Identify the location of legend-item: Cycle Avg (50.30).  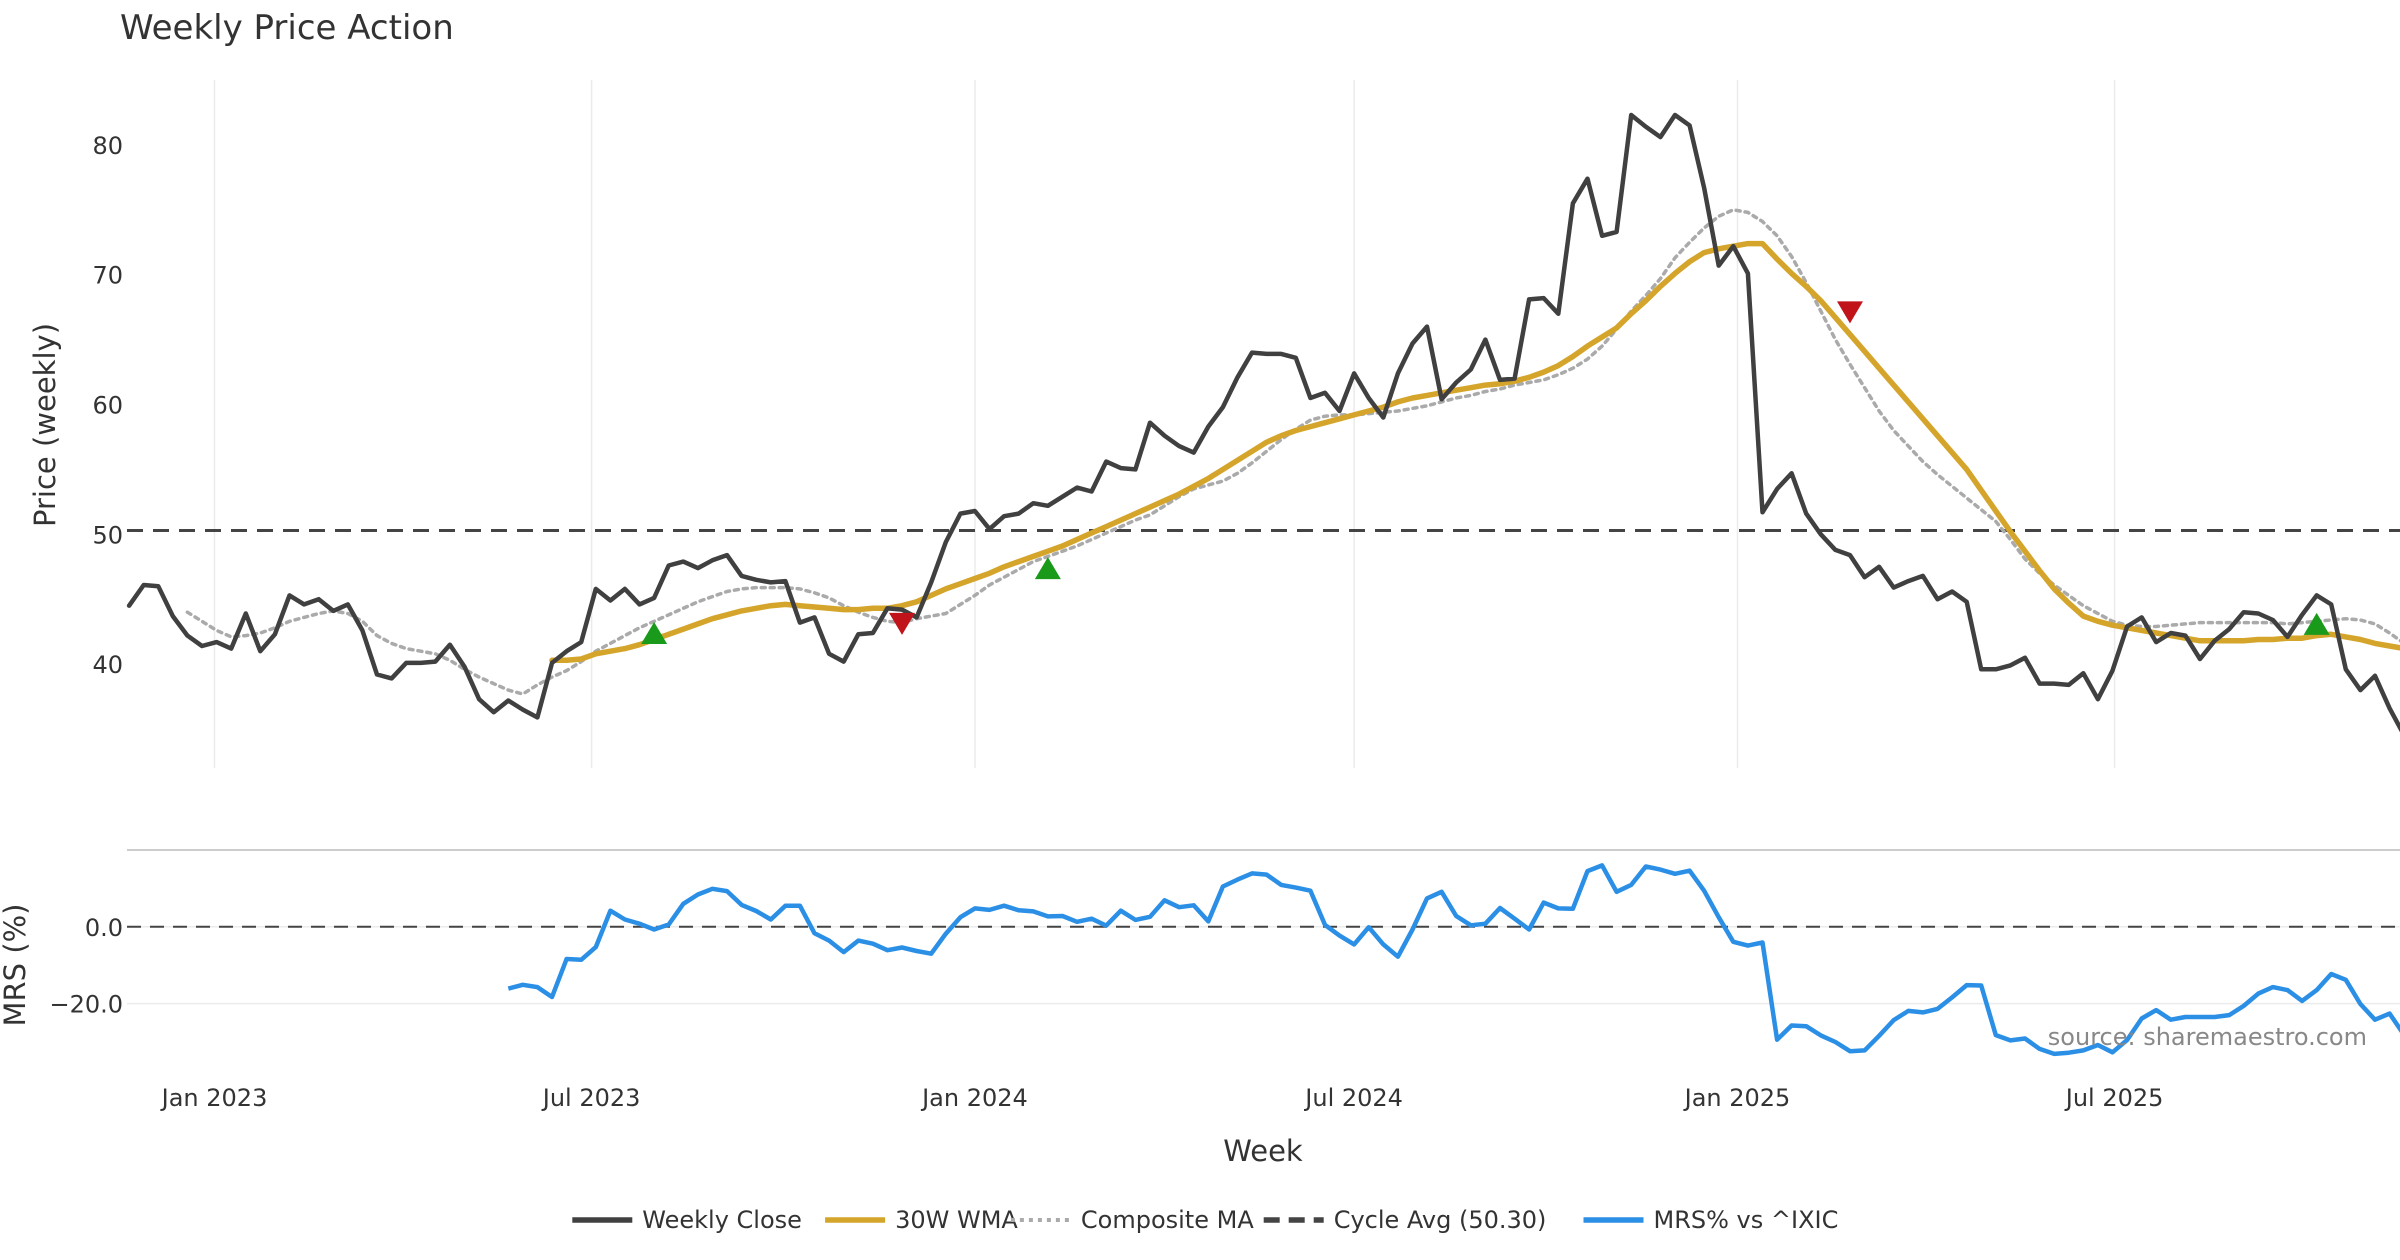
(1405, 1220).